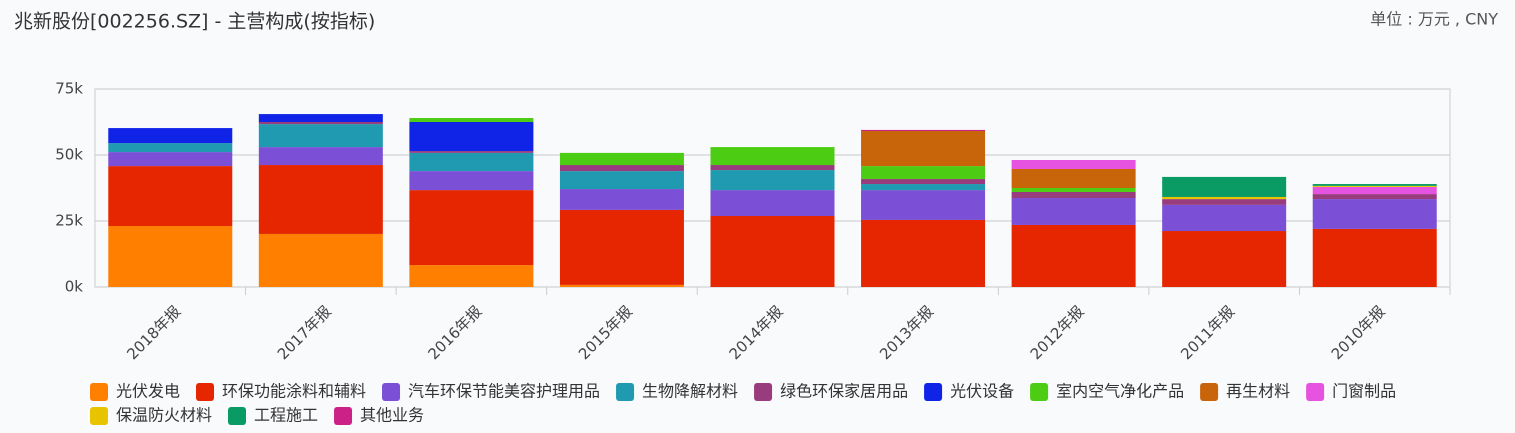 This screenshot has height=433, width=1515. Describe the element at coordinates (1057, 332) in the screenshot. I see `x-tick-label: 2012年报` at that location.